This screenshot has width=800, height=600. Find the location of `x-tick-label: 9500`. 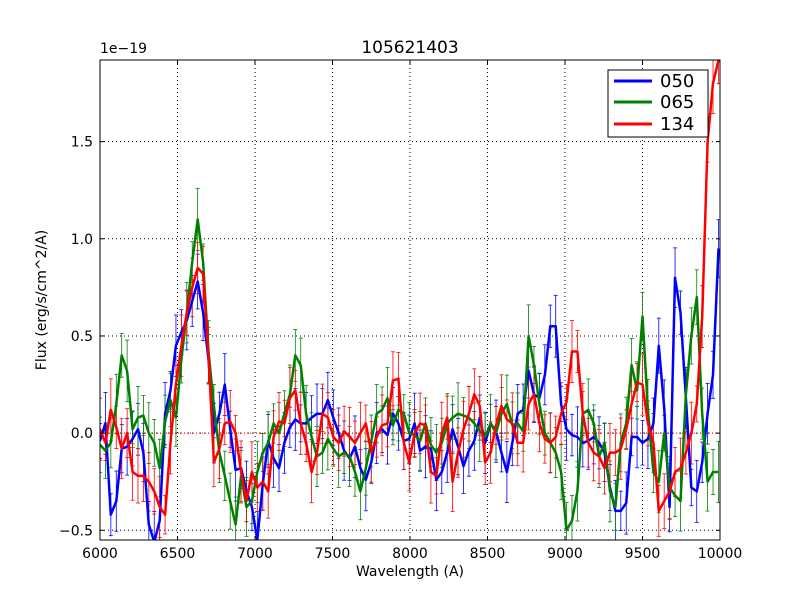

x-tick-label: 9500 is located at coordinates (643, 554).